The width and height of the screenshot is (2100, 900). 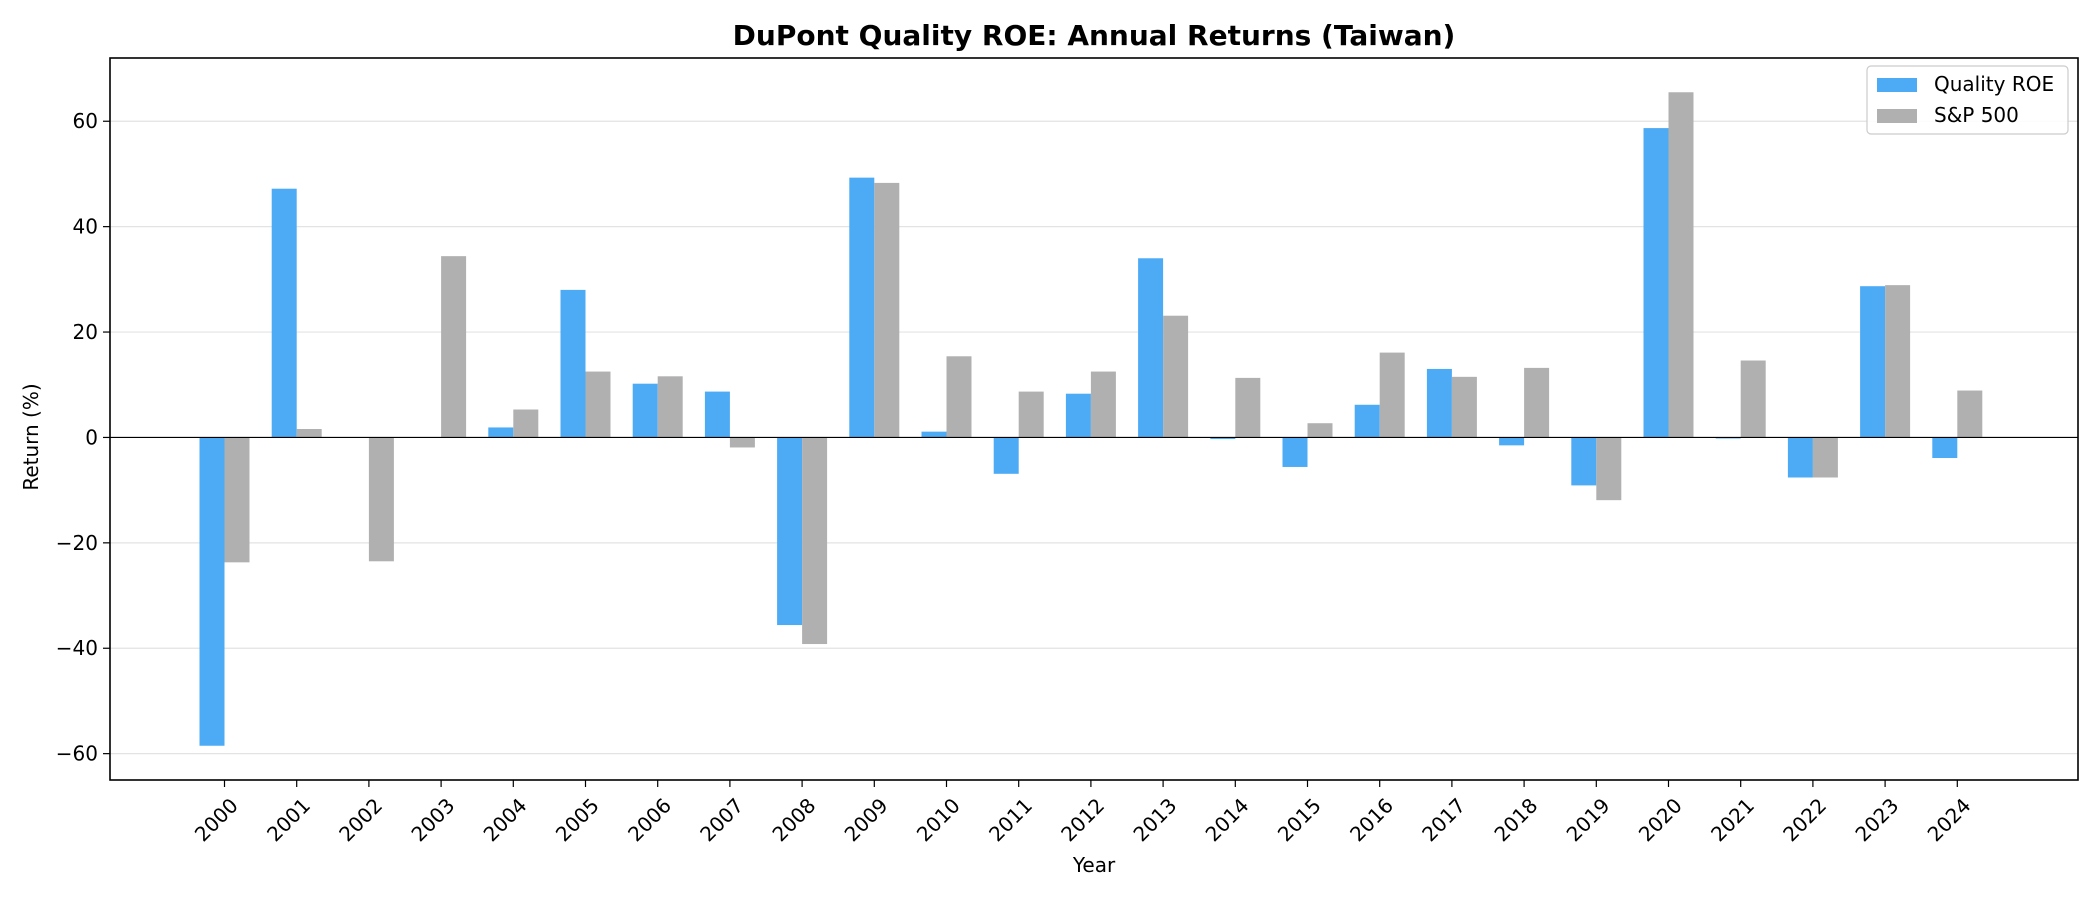 I want to click on bar-sp500-2024, so click(x=1970, y=414).